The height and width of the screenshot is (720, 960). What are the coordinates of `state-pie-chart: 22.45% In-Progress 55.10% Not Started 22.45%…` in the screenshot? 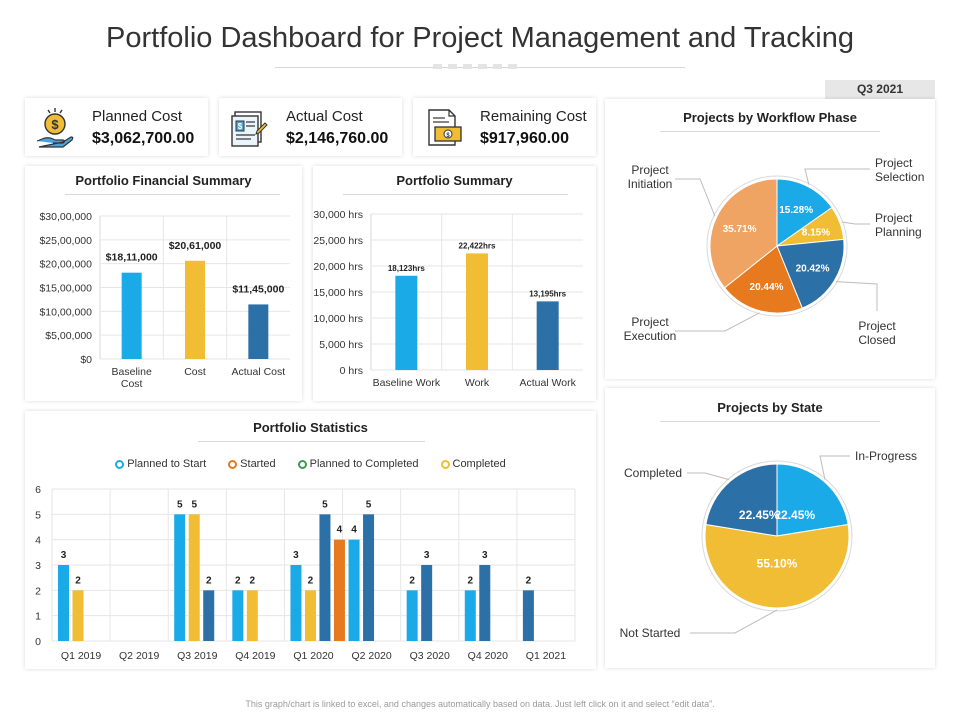 It's located at (768, 544).